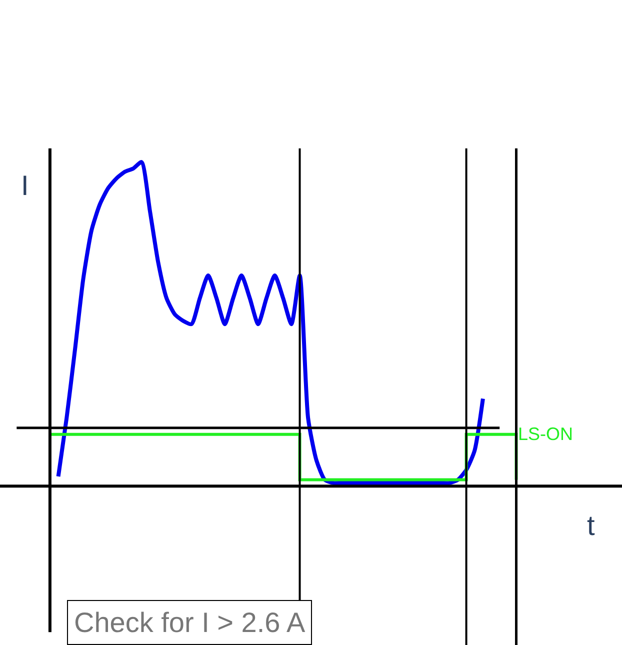  What do you see at coordinates (190, 622) in the screenshot?
I see `text: Check for I > 2.6 A` at bounding box center [190, 622].